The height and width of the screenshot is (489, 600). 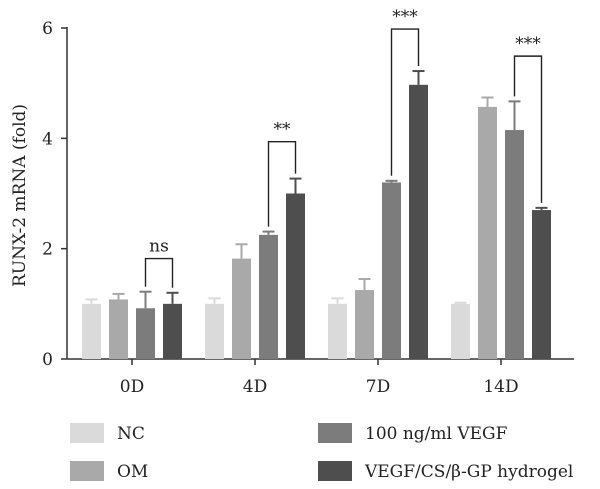 I want to click on legend-label: OM, so click(x=132, y=472).